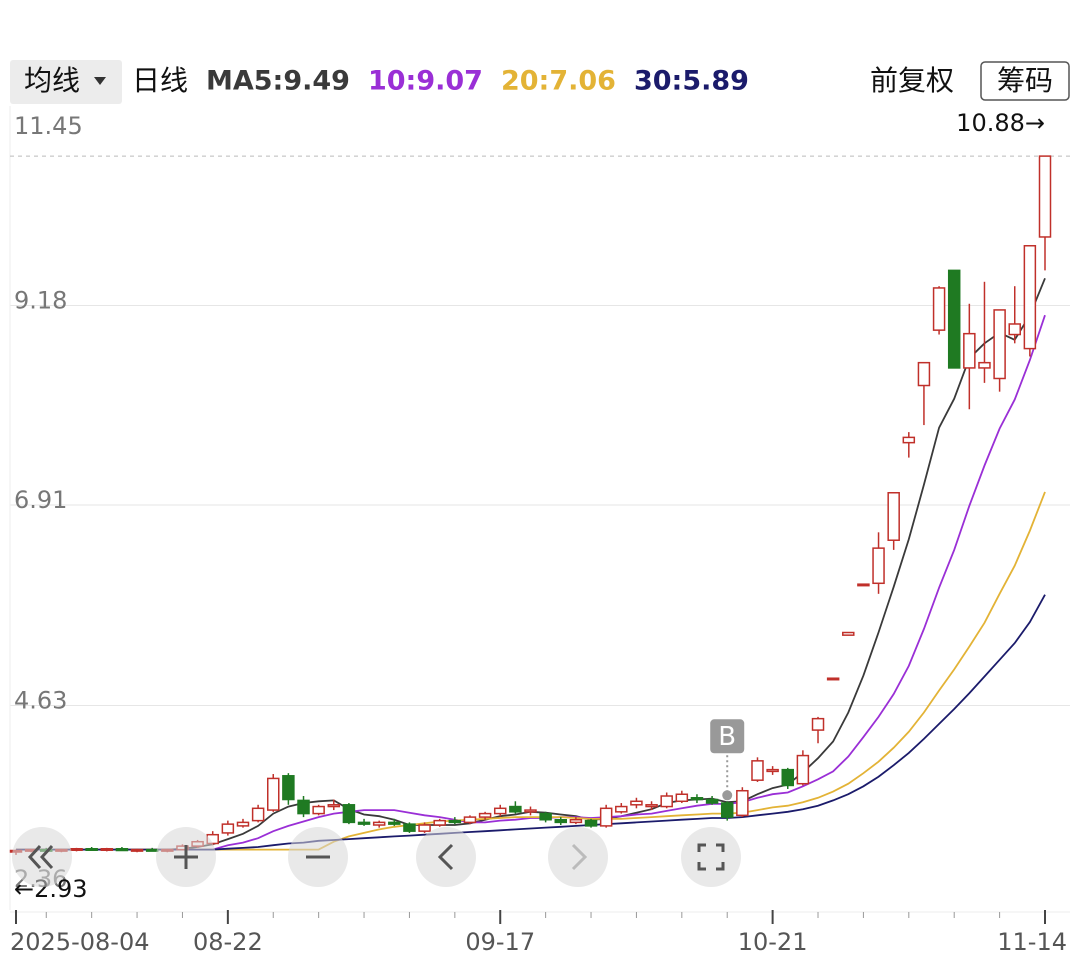 The image size is (1080, 953). What do you see at coordinates (425, 81) in the screenshot?
I see `legend-entry: 10:9.07` at bounding box center [425, 81].